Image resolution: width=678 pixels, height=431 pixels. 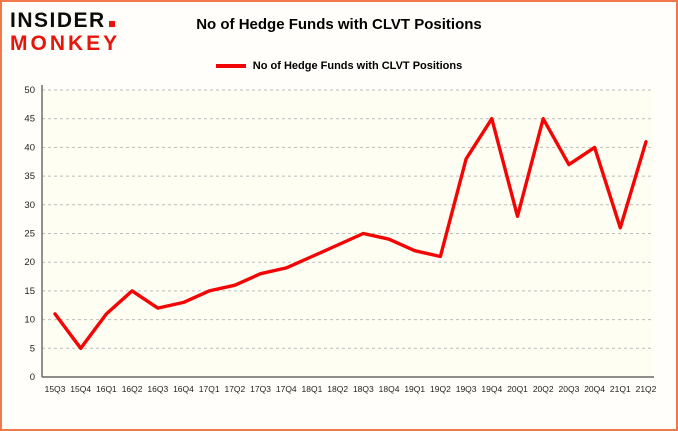 What do you see at coordinates (132, 389) in the screenshot?
I see `x-tick-label: 16Q2` at bounding box center [132, 389].